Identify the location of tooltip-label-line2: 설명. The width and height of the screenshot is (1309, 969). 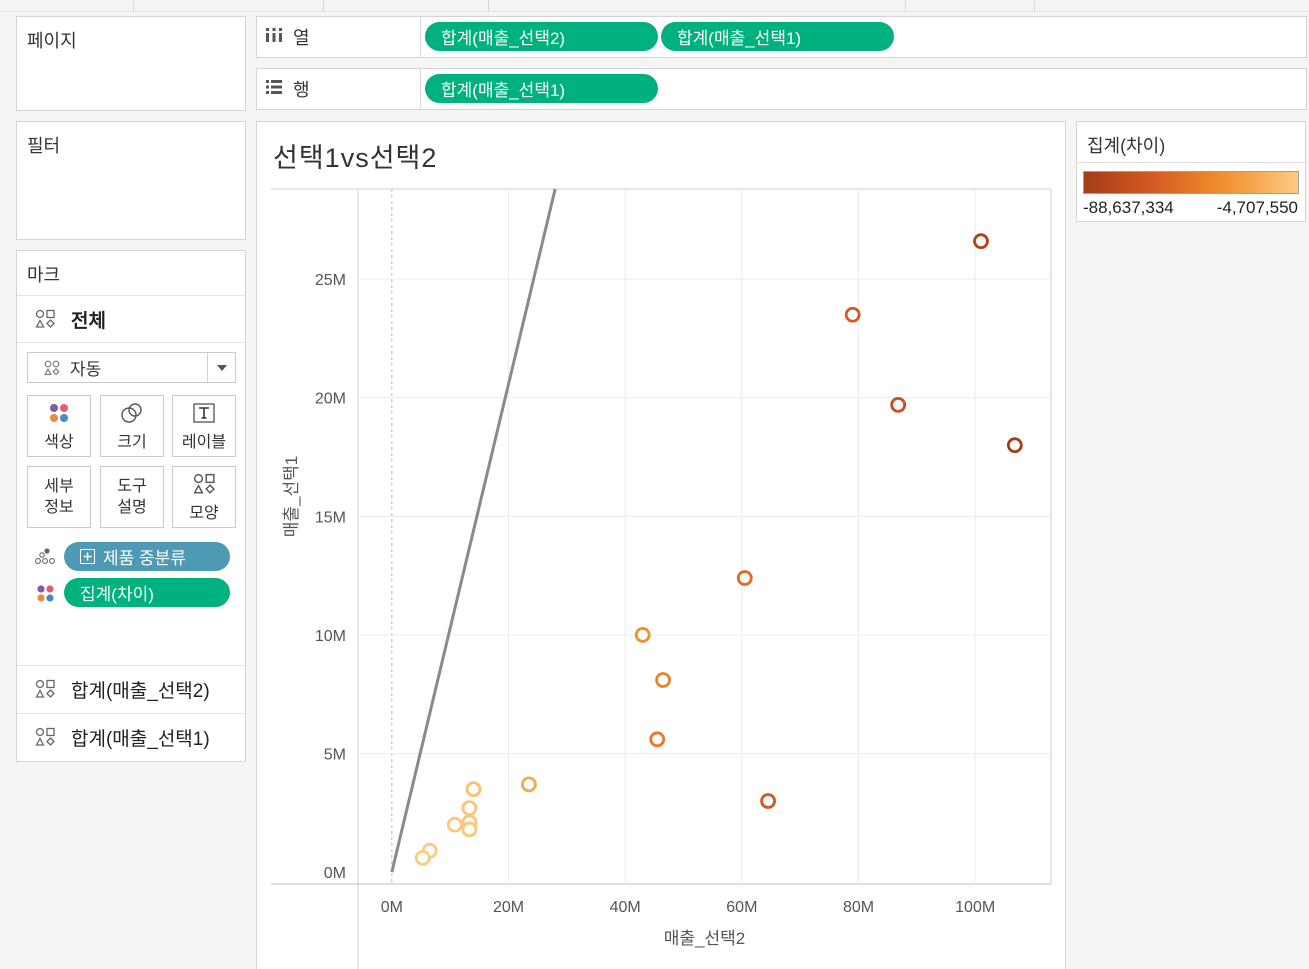
(132, 507).